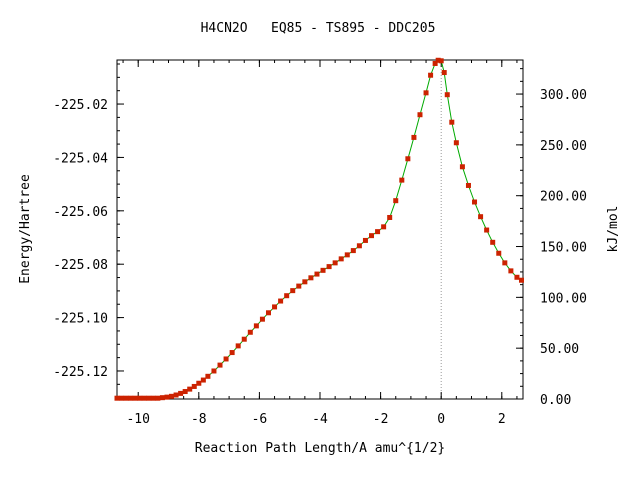 Image resolution: width=640 pixels, height=480 pixels. I want to click on y-tick-label: -225.12, so click(80, 372).